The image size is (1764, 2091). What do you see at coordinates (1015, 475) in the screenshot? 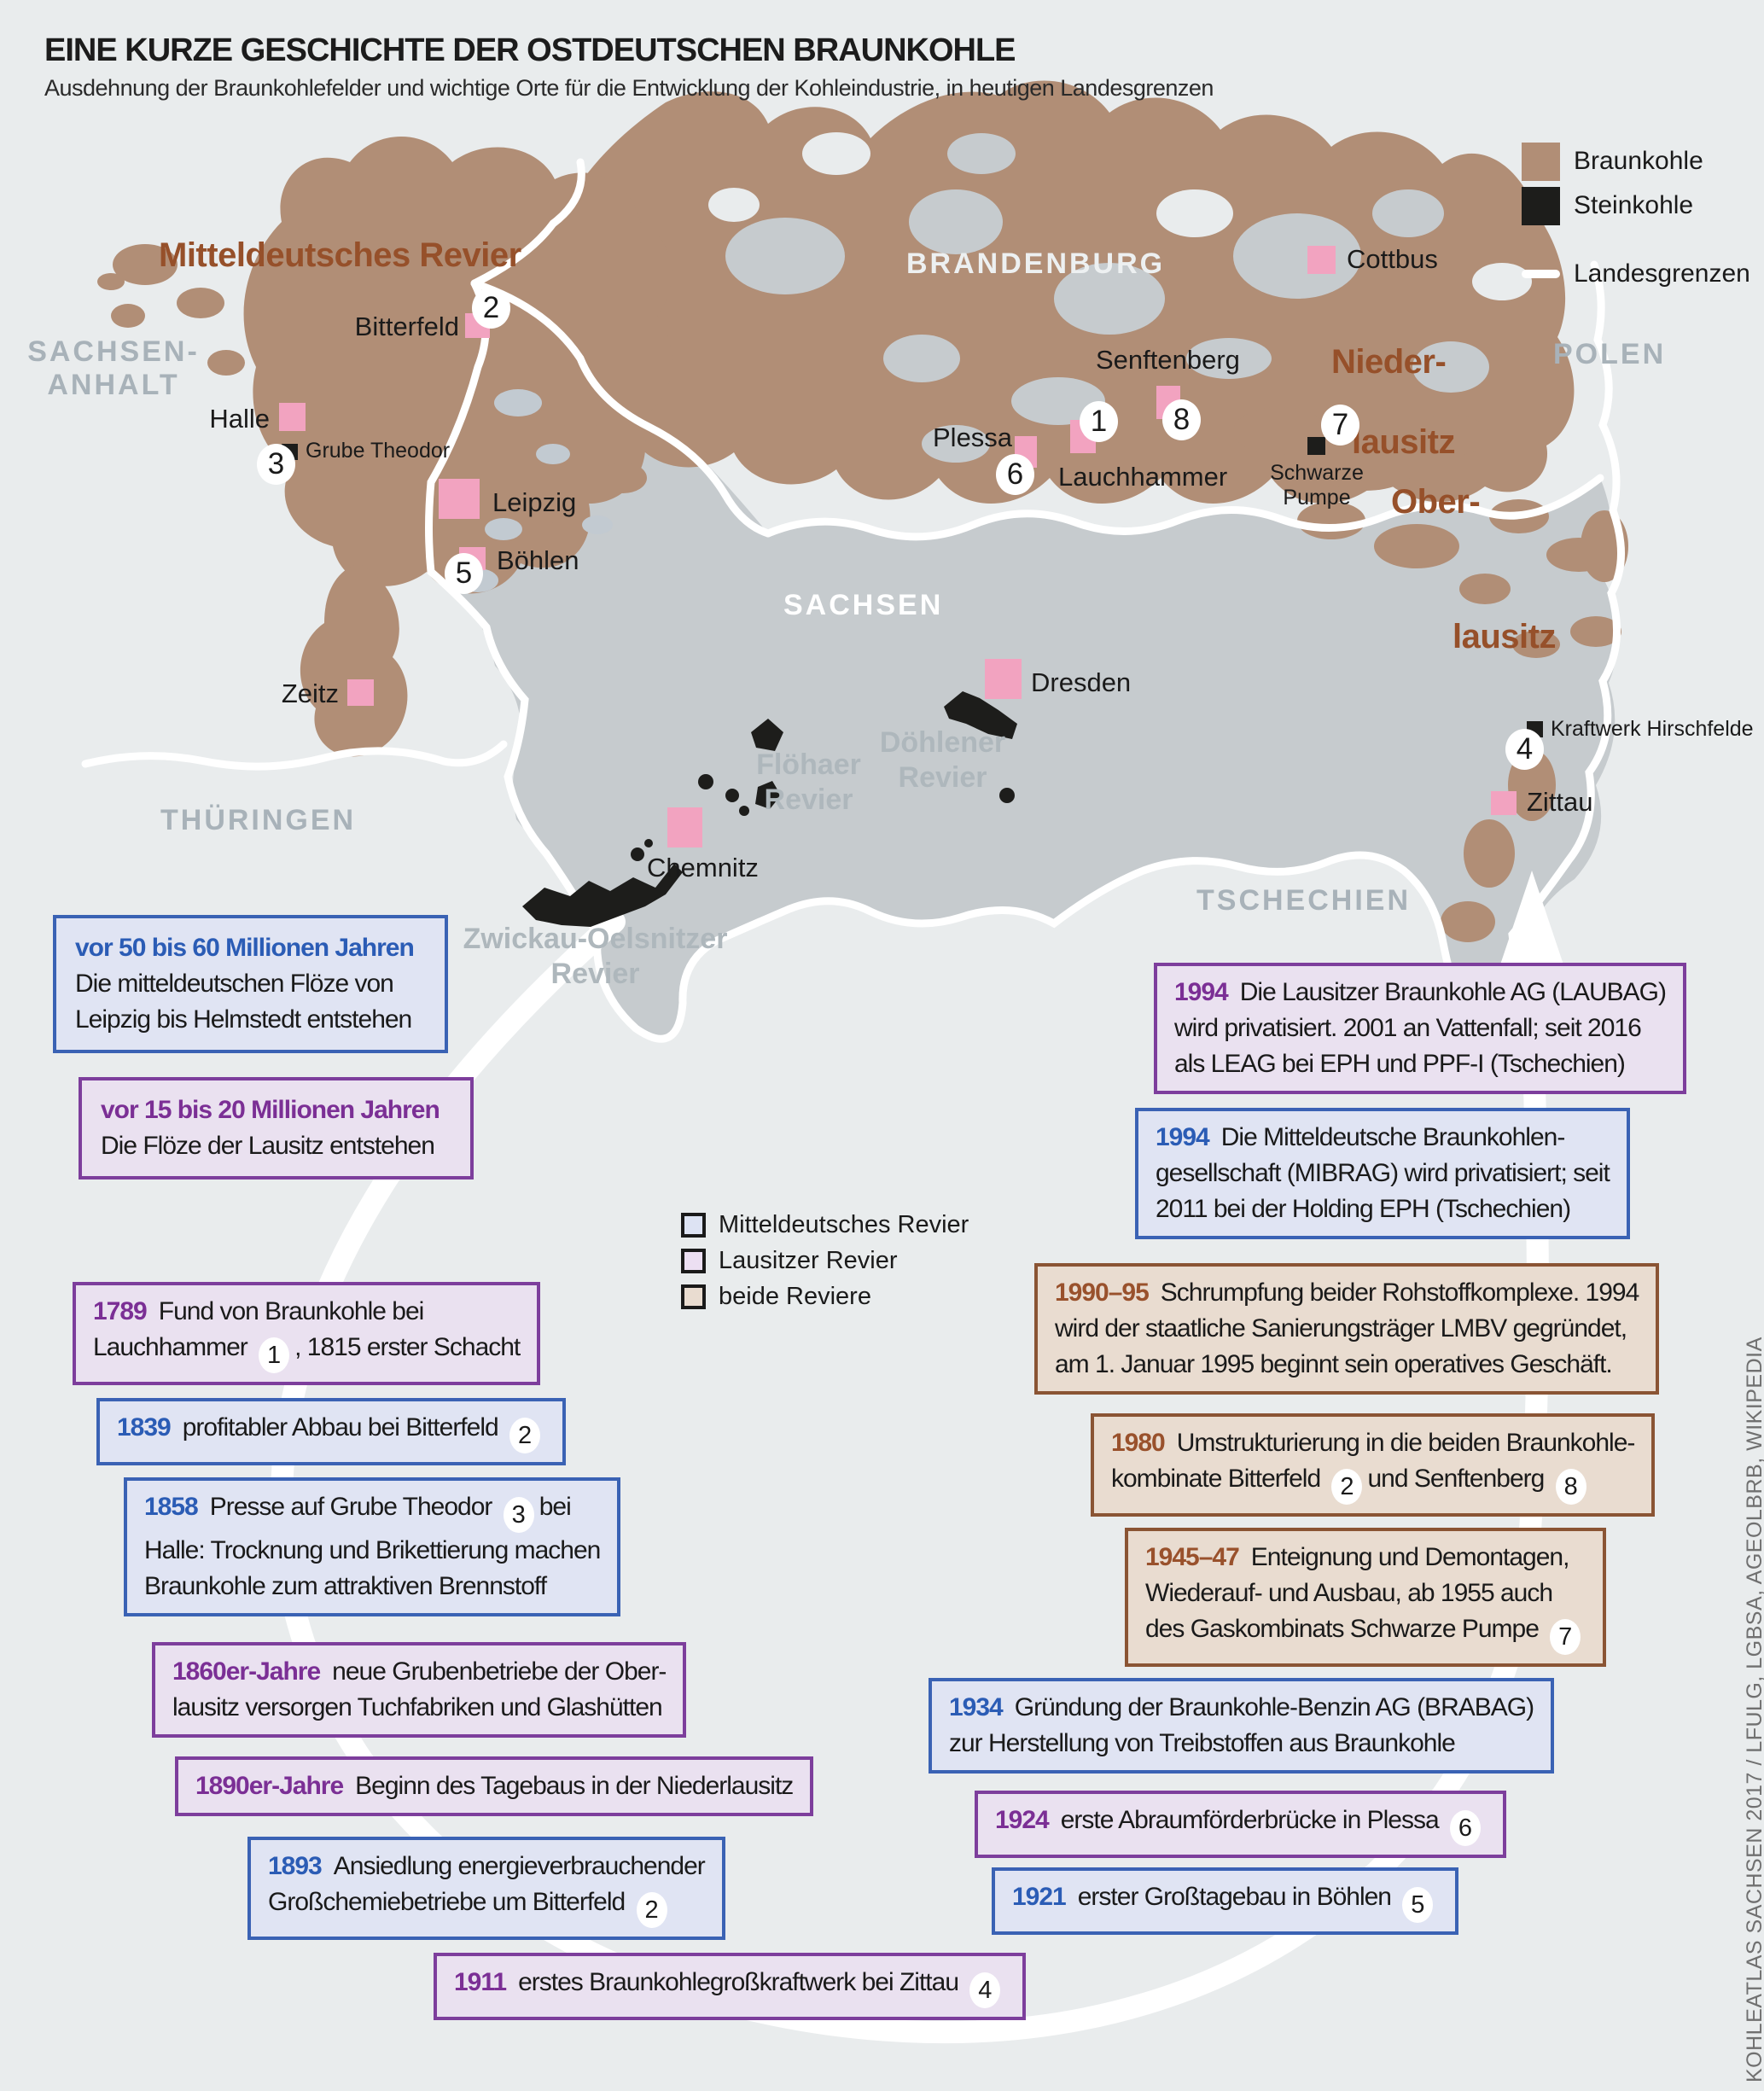
I see `map-number-6: 6` at bounding box center [1015, 475].